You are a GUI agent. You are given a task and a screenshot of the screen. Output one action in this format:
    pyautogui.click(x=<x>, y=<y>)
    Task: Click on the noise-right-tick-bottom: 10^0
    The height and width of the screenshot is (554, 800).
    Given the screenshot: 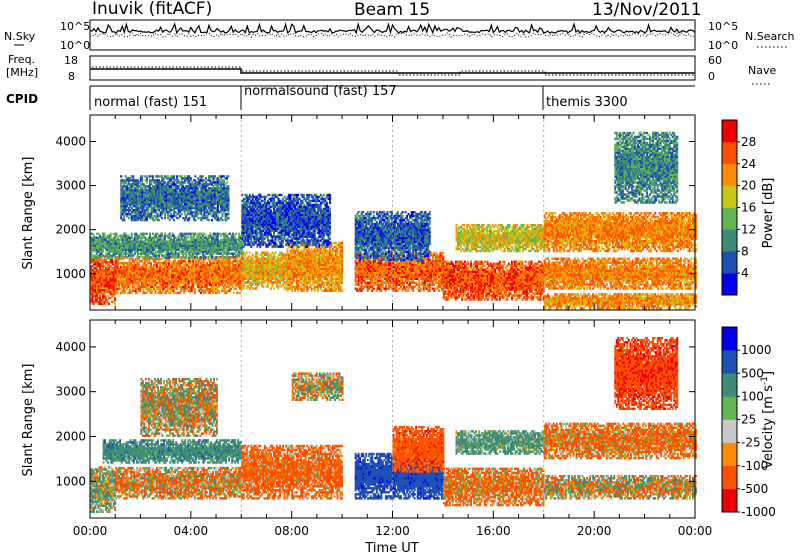 What is the action you would take?
    pyautogui.click(x=723, y=45)
    